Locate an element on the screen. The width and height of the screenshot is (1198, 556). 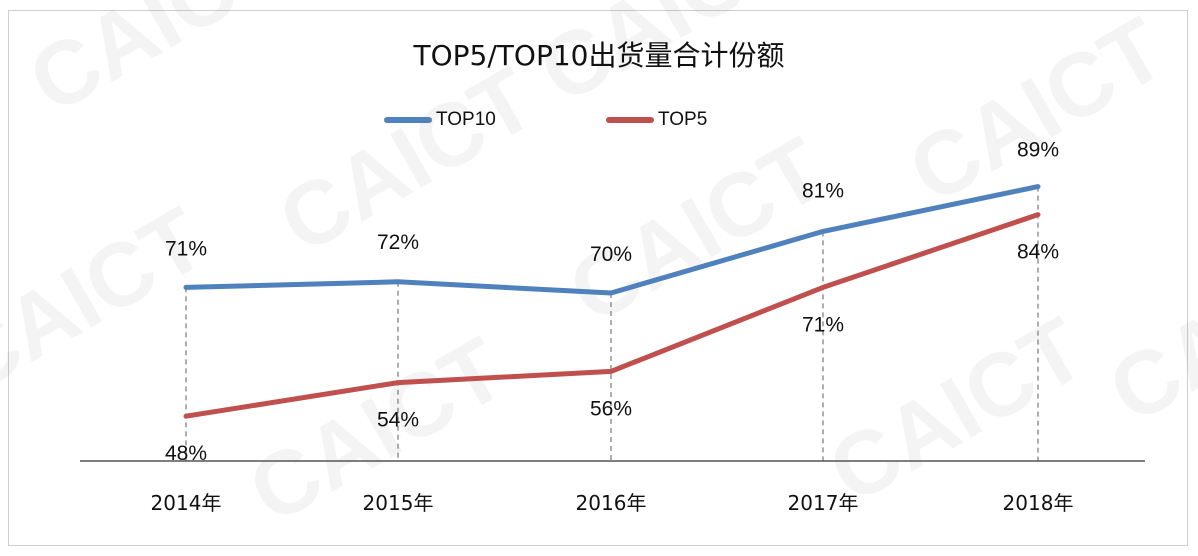
legend-label-top5: TOP5 is located at coordinates (683, 119).